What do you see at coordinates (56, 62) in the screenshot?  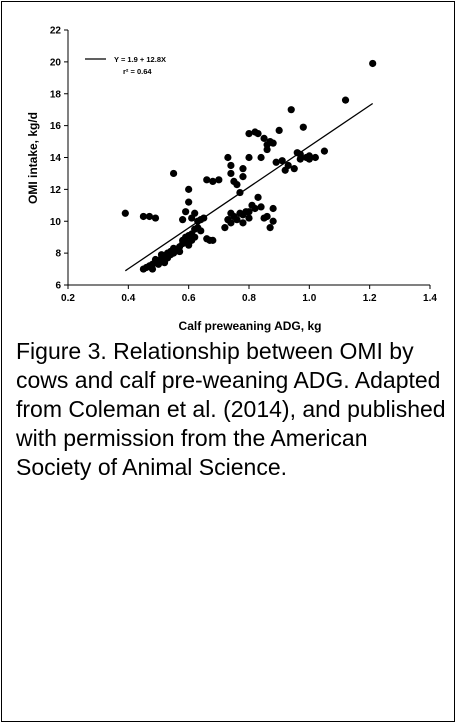 I see `y-tick-label: 20` at bounding box center [56, 62].